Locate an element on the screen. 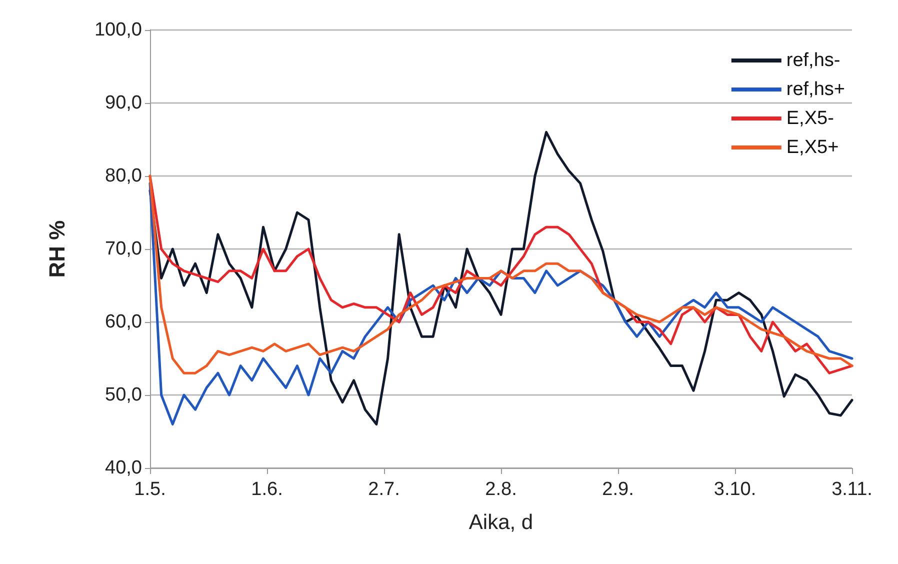 The width and height of the screenshot is (898, 564). y-tick-label: 90,0 is located at coordinates (123, 103).